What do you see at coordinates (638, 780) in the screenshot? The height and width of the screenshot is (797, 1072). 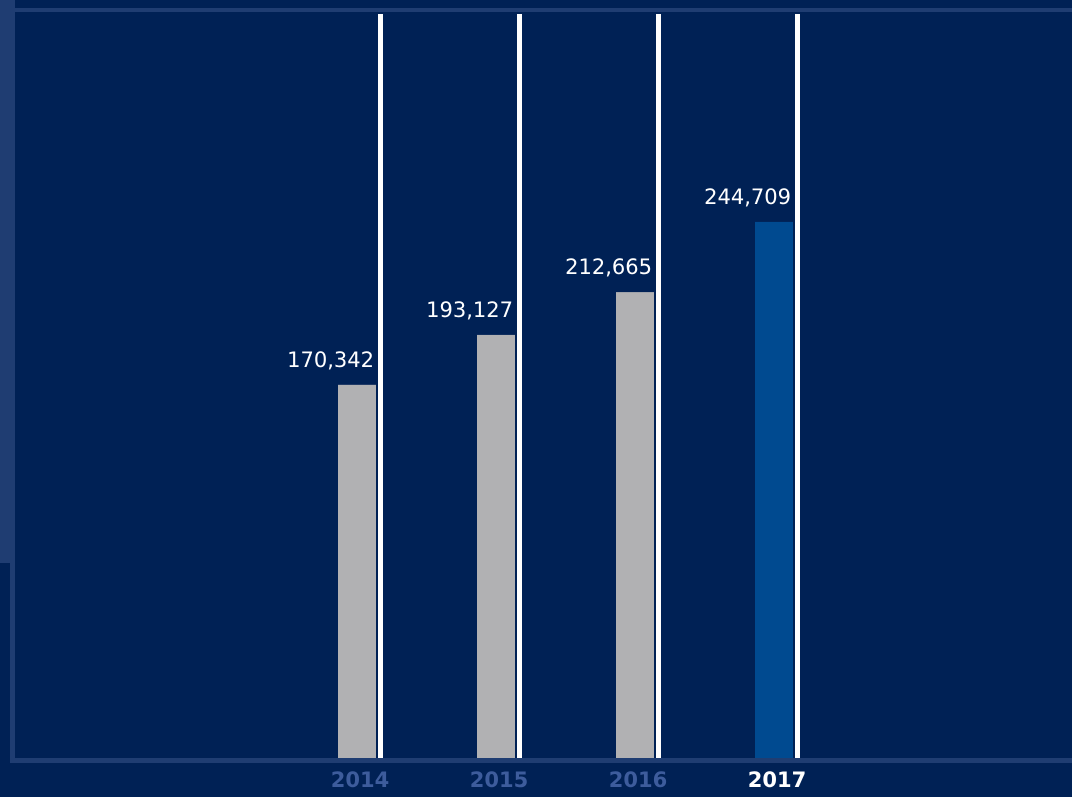 I see `year-label-2016: 2016` at bounding box center [638, 780].